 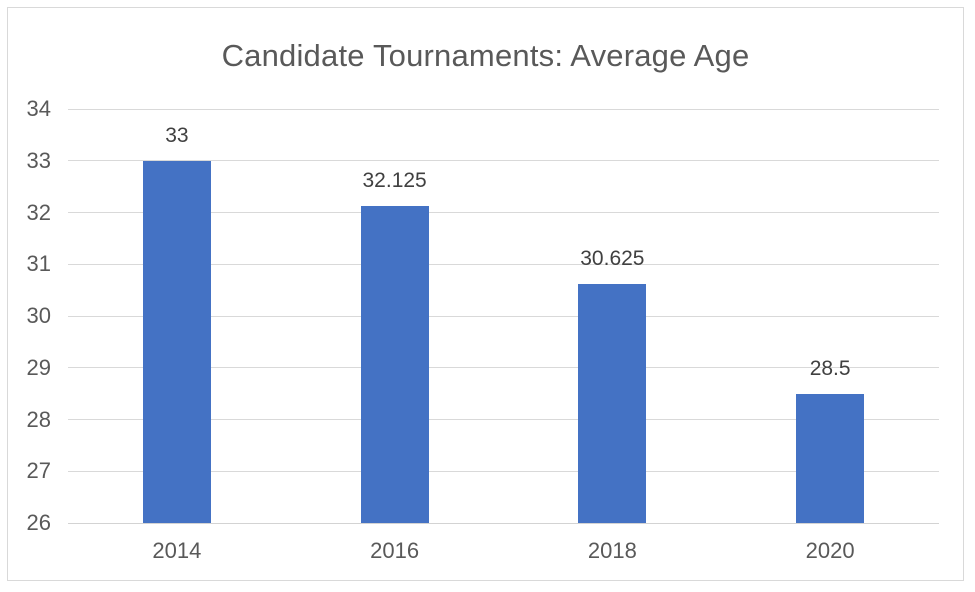 I want to click on y-tick-label: 28, so click(x=38, y=419).